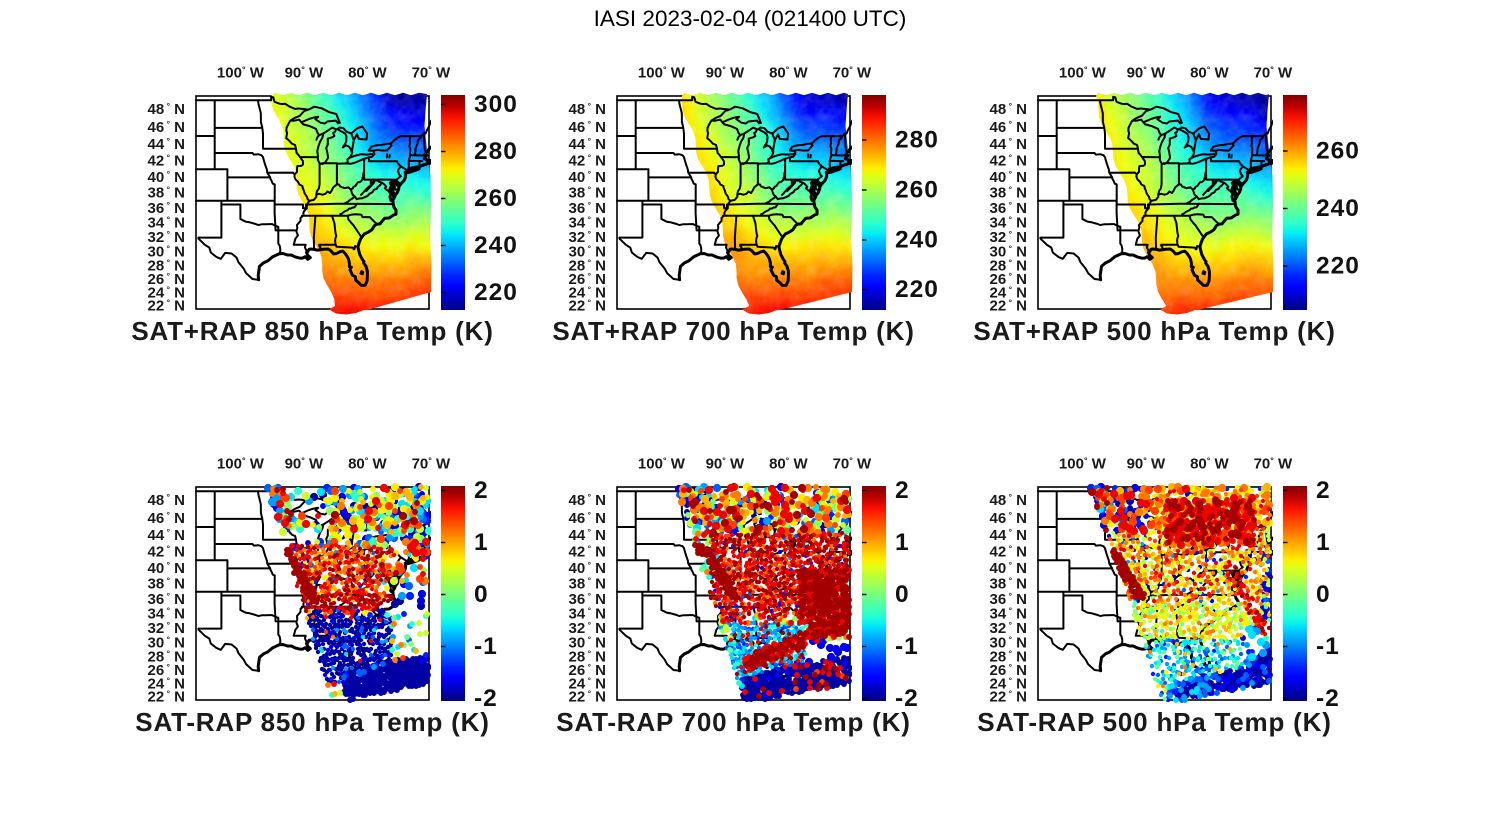  What do you see at coordinates (496, 104) in the screenshot?
I see `svg-text: 300` at bounding box center [496, 104].